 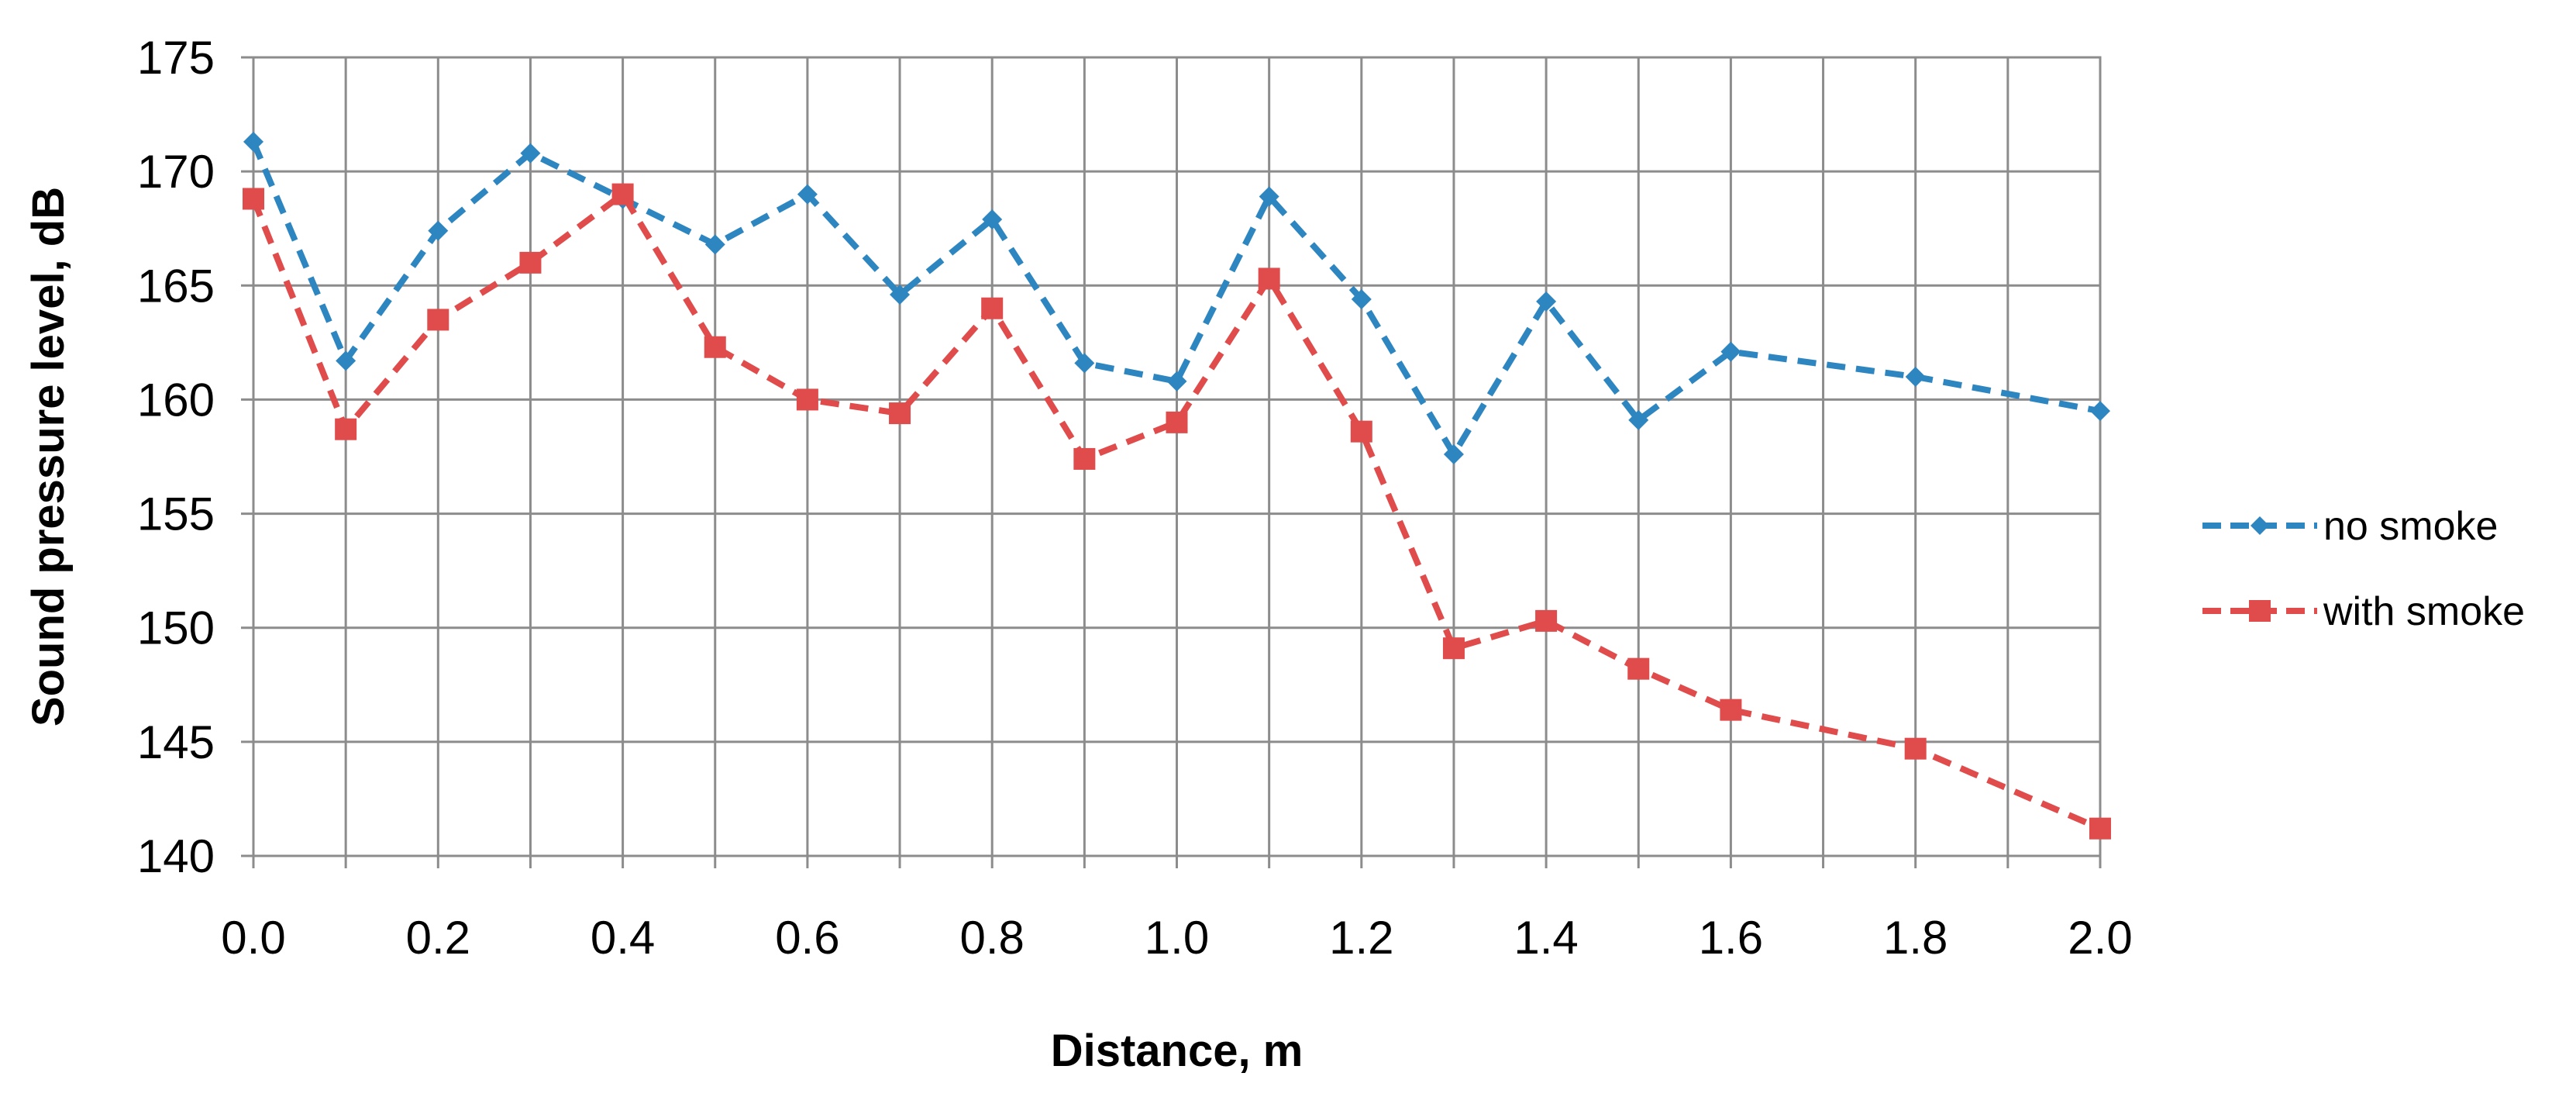 What do you see at coordinates (176, 856) in the screenshot?
I see `y-tick-label: 140` at bounding box center [176, 856].